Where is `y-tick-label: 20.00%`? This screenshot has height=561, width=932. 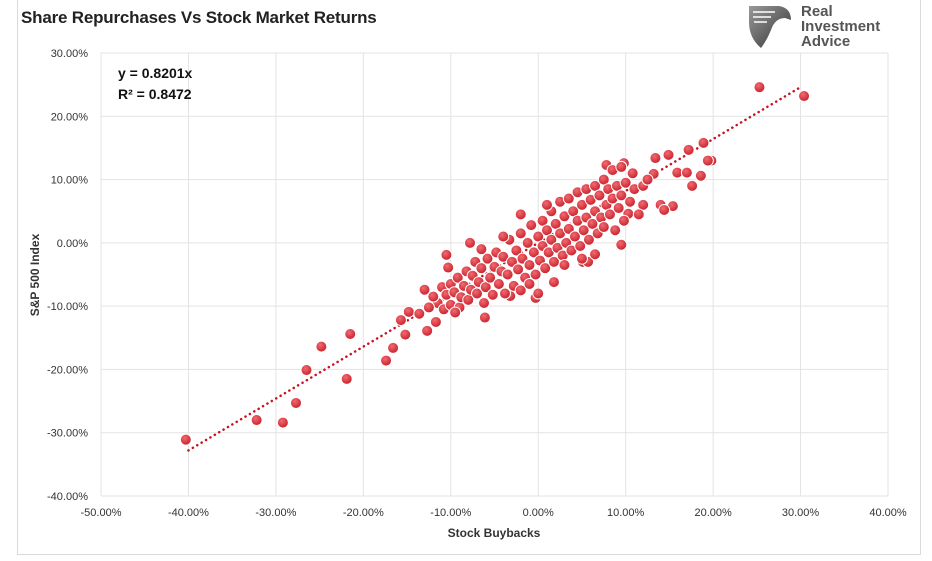
y-tick-label: 20.00% is located at coordinates (70, 117).